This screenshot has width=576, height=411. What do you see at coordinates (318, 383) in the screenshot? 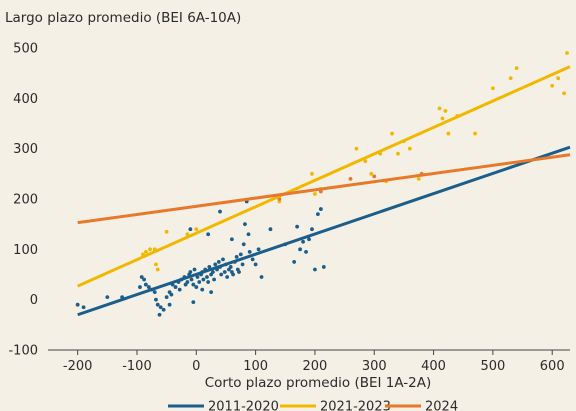
I see `x-axis-title: Corto plazo promedio (BEI 1A-2A)` at bounding box center [318, 383].